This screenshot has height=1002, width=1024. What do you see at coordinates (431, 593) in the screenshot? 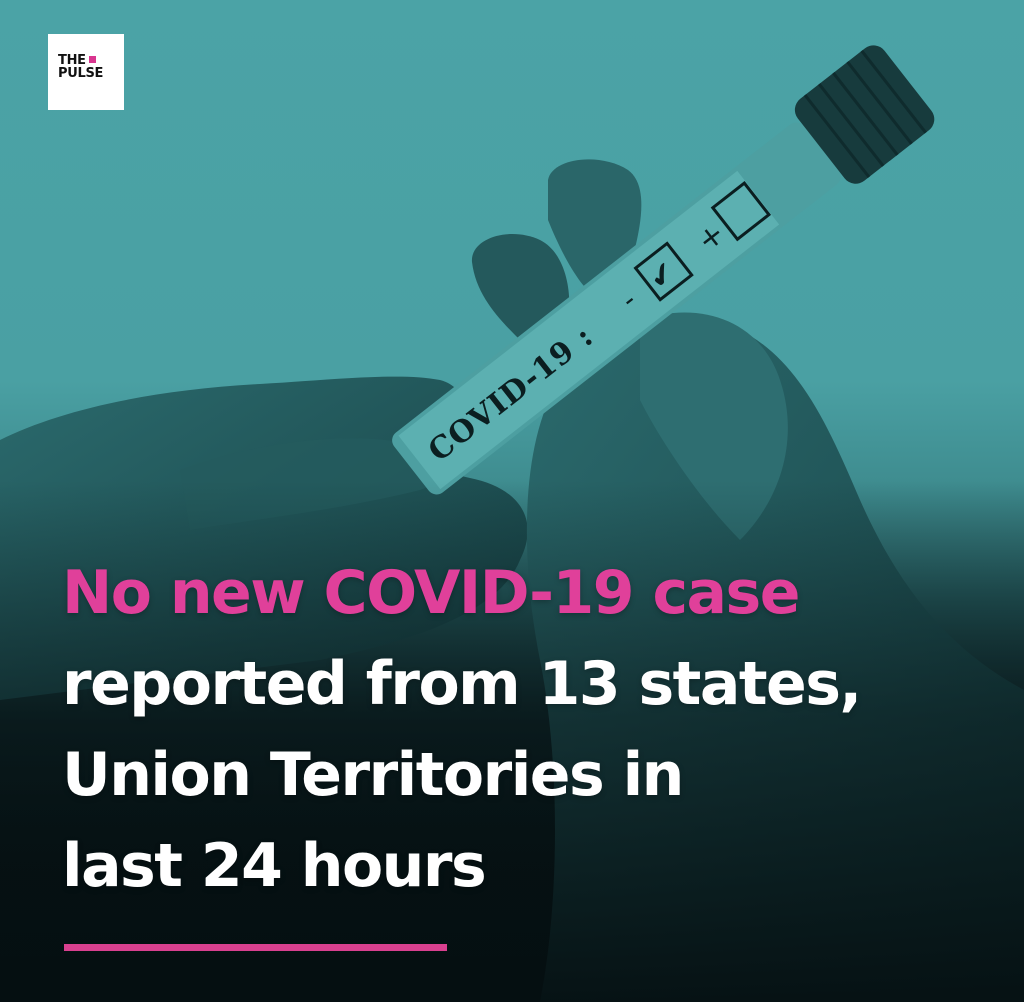
I see `headline-line-1: No new COVID-19 case` at bounding box center [431, 593].